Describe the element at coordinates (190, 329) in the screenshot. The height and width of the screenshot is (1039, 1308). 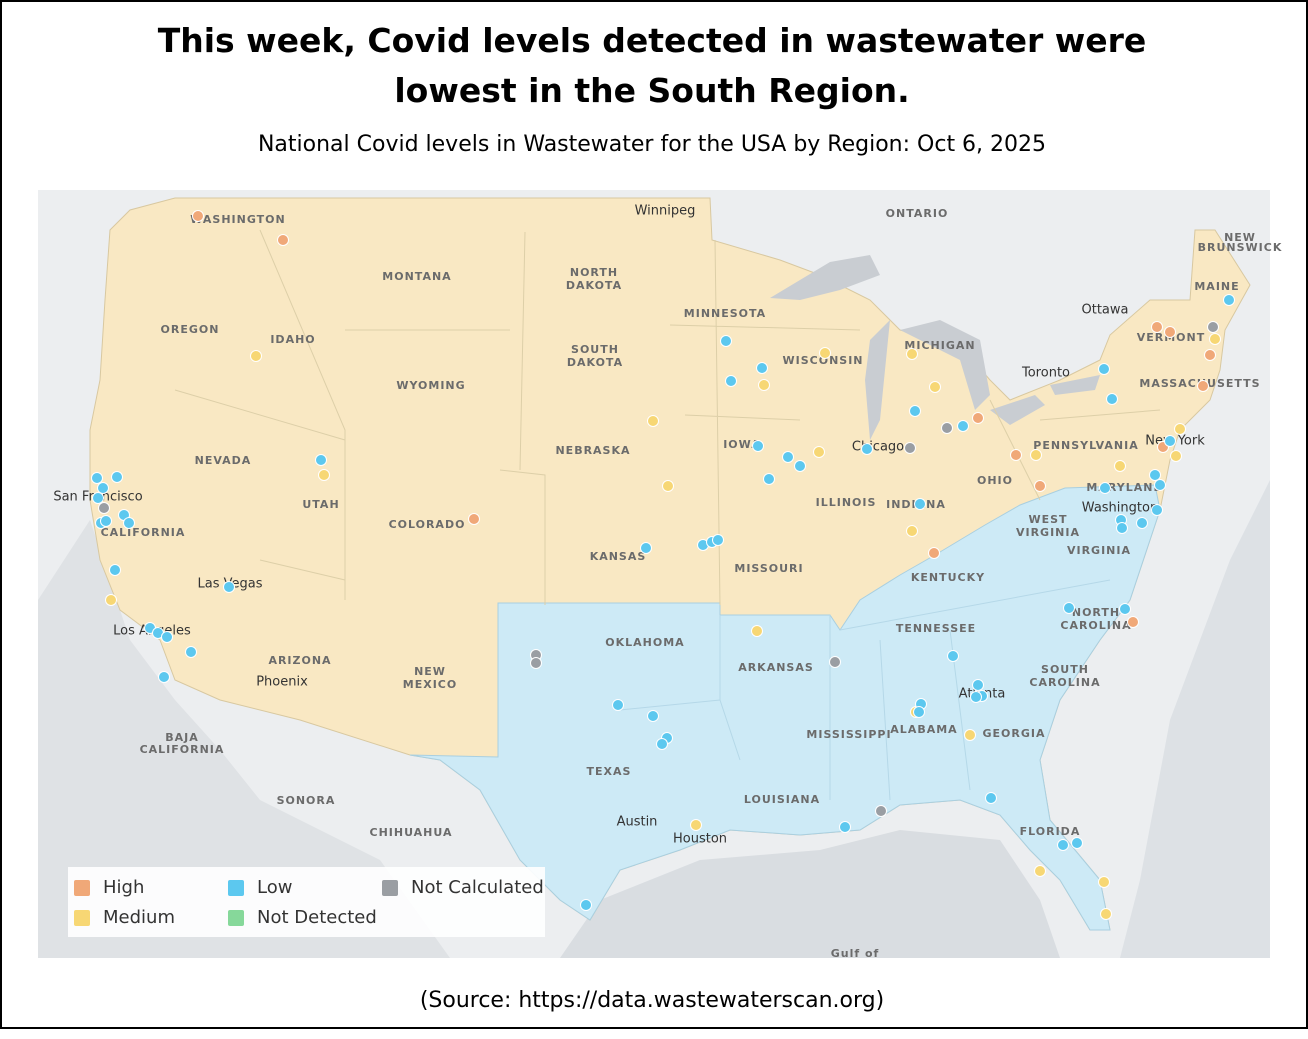
I see `map-label: OREGON` at that location.